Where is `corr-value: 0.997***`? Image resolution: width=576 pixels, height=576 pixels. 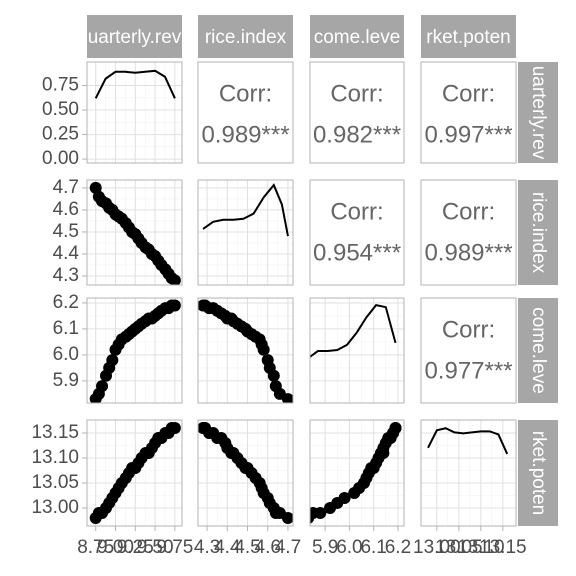 corr-value: 0.997*** is located at coordinates (468, 134).